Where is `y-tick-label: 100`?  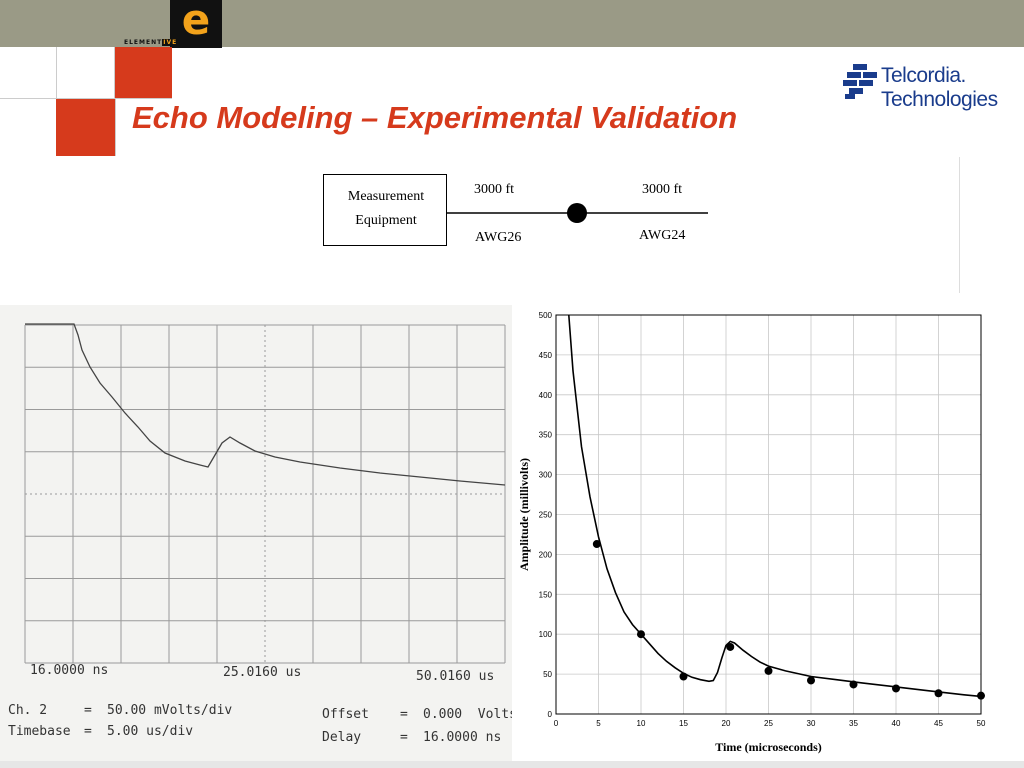
y-tick-label: 100 is located at coordinates (546, 634).